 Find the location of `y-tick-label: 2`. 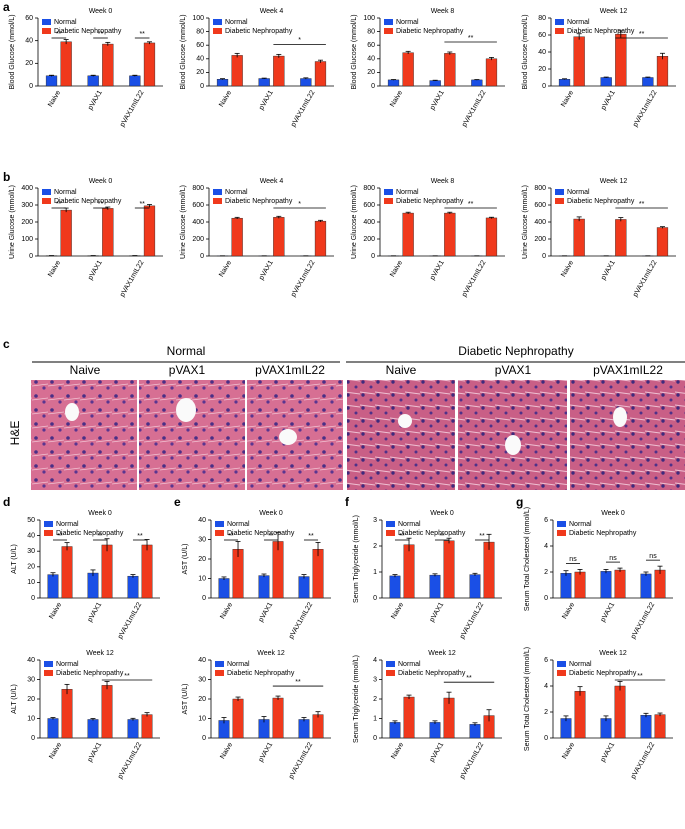

y-tick-label: 2 is located at coordinates (375, 546).